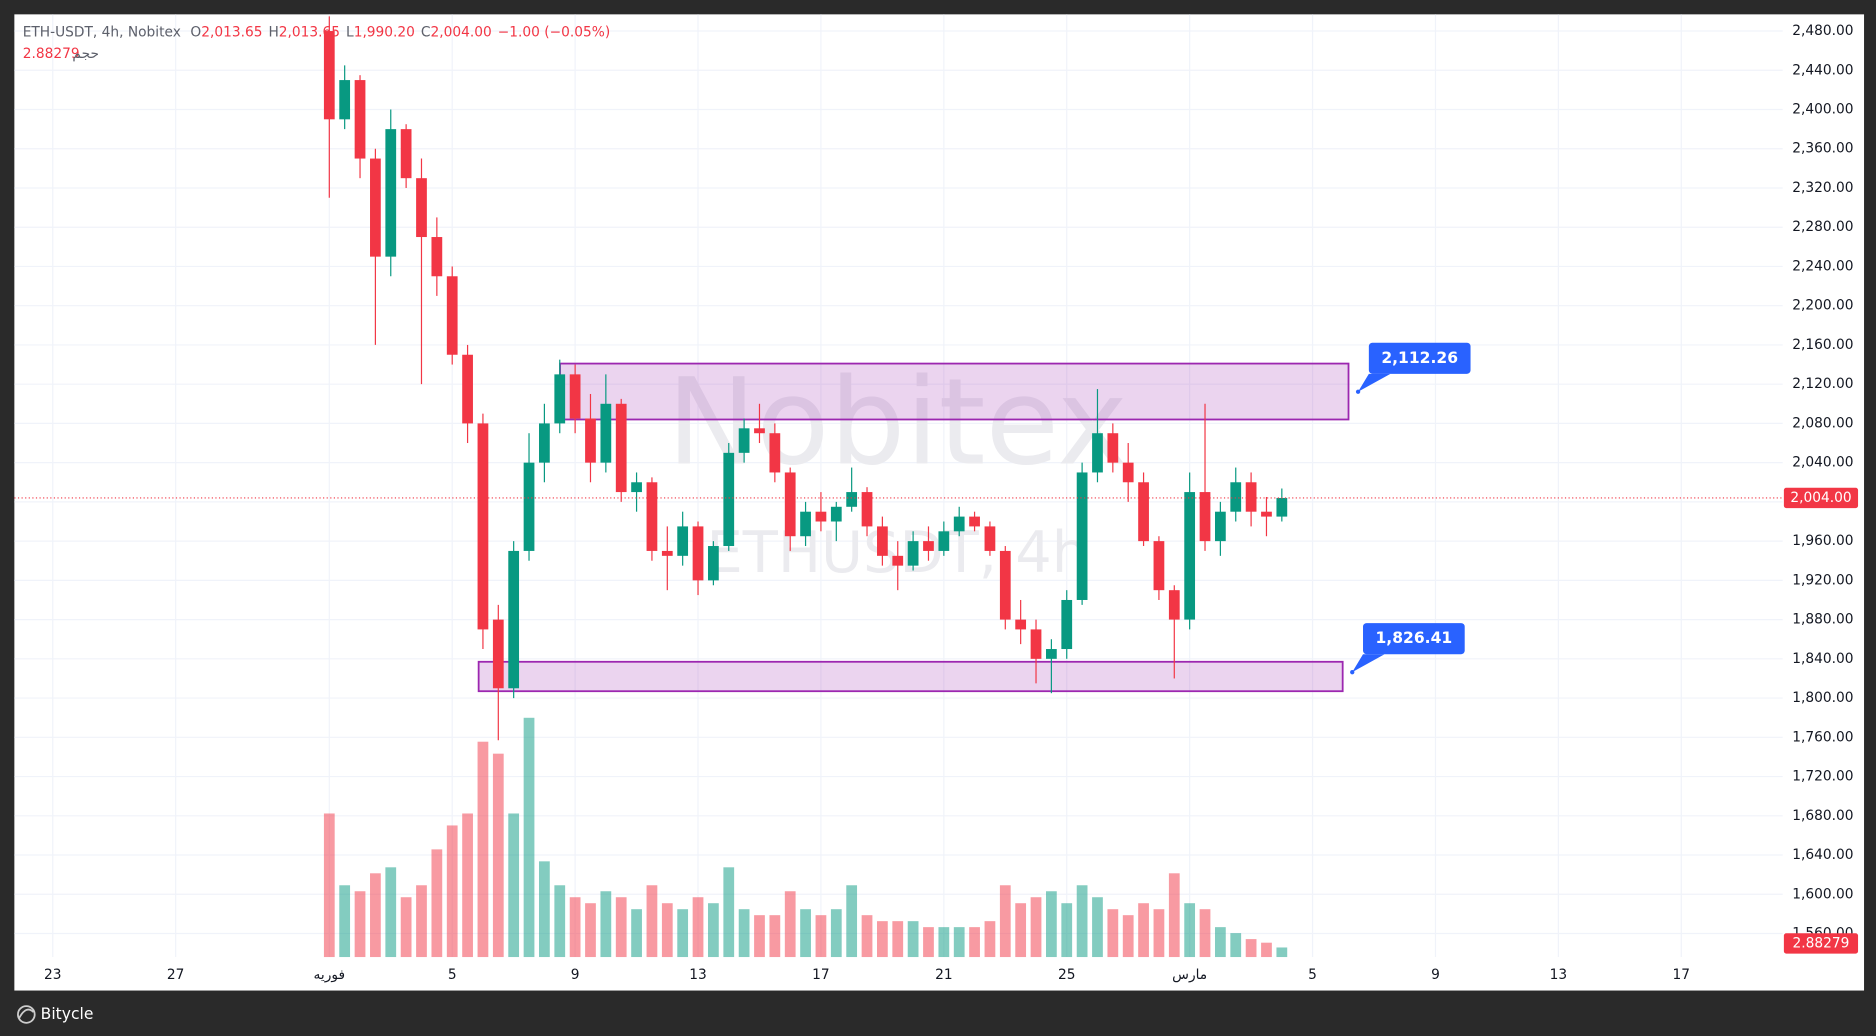  What do you see at coordinates (350, 32) in the screenshot?
I see `ohlc-key: L` at bounding box center [350, 32].